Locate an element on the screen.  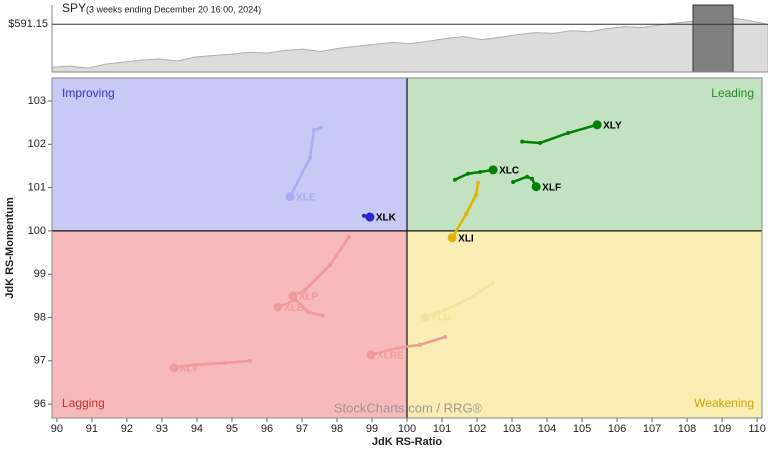
series-label: XLB is located at coordinates (294, 308).